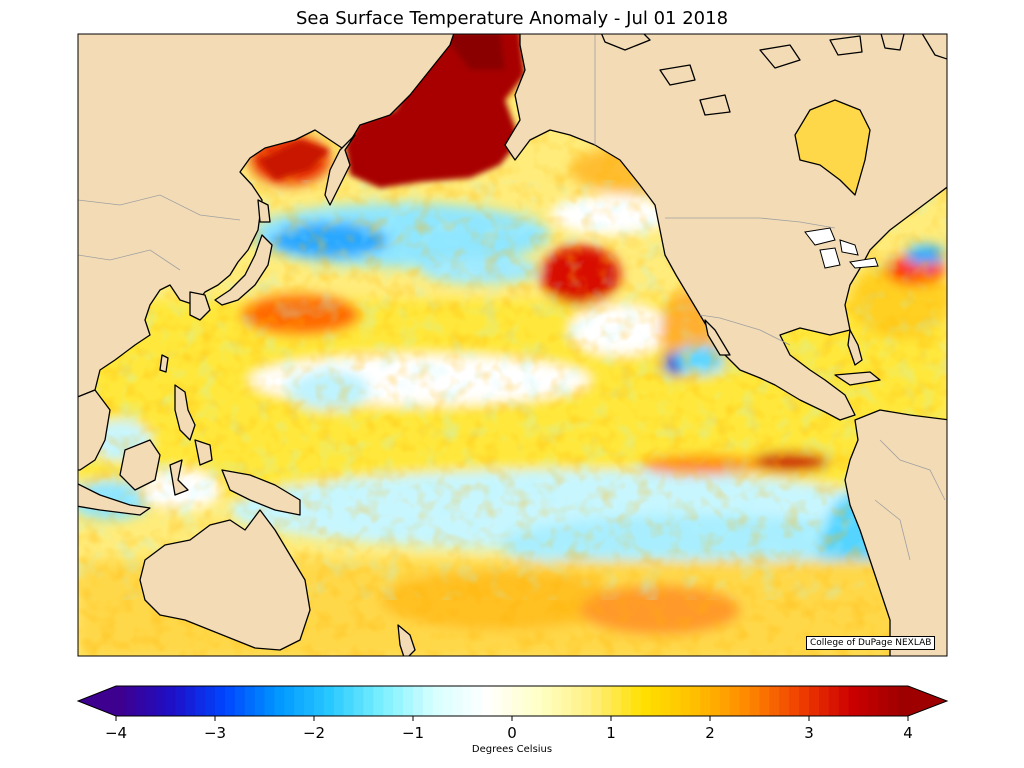 The width and height of the screenshot is (1024, 768). Describe the element at coordinates (611, 733) in the screenshot. I see `colorbar-tick-label: 1` at that location.